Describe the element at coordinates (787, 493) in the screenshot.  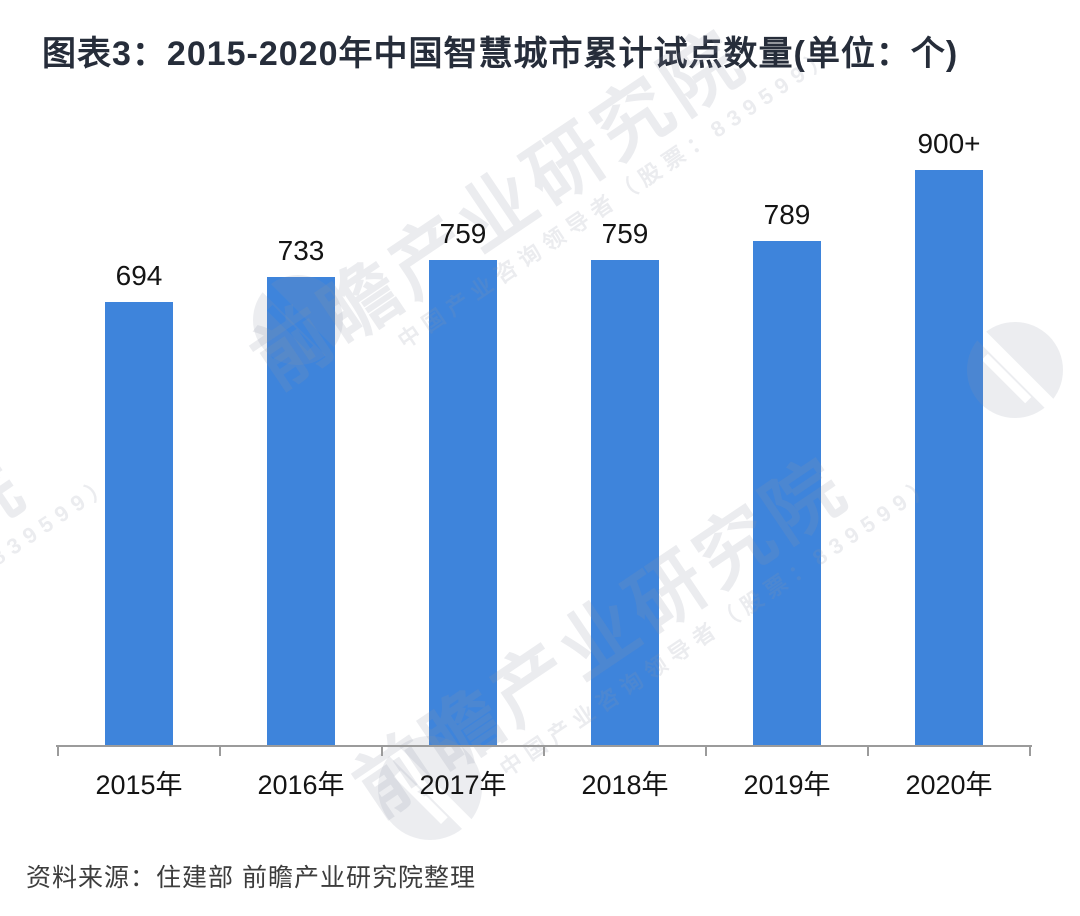
I see `bar-2019年` at that location.